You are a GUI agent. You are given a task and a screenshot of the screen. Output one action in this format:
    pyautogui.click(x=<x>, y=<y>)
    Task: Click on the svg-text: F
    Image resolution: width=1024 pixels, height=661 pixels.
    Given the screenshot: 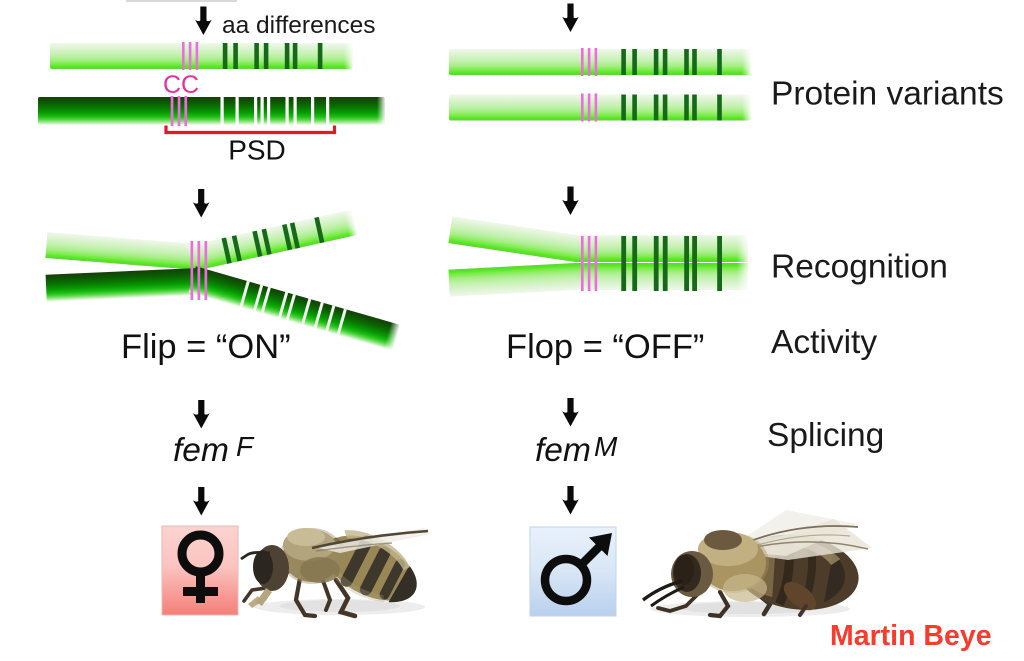 What is the action you would take?
    pyautogui.click(x=245, y=446)
    